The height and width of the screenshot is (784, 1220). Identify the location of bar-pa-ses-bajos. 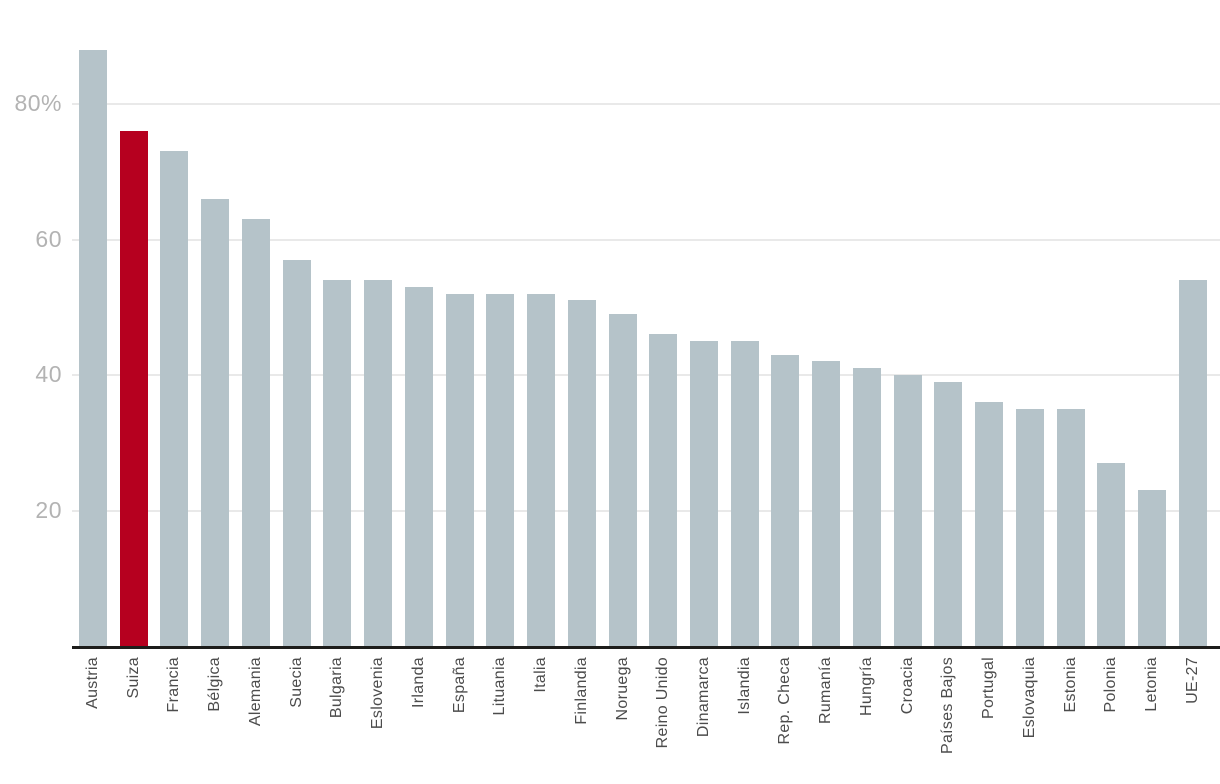
(948, 514).